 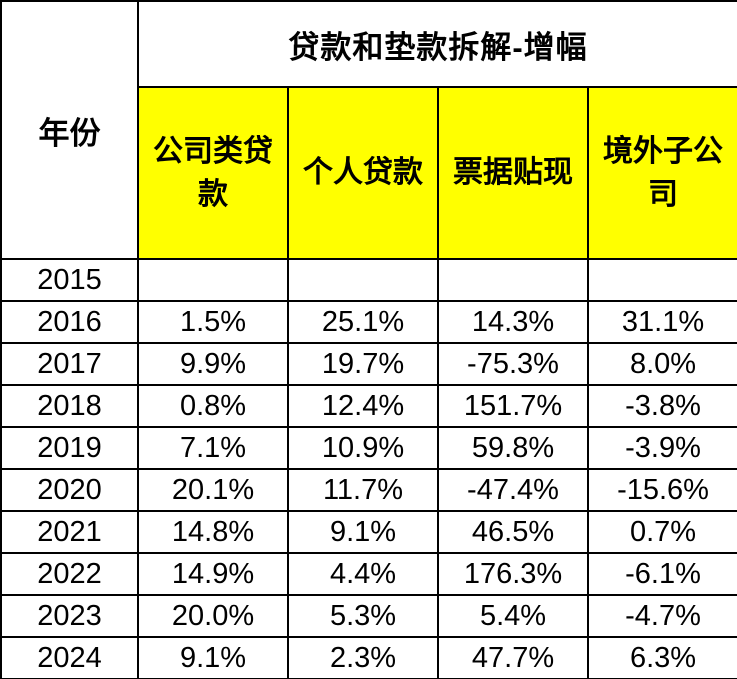 I want to click on value-cell: -15.6%, so click(x=661, y=490).